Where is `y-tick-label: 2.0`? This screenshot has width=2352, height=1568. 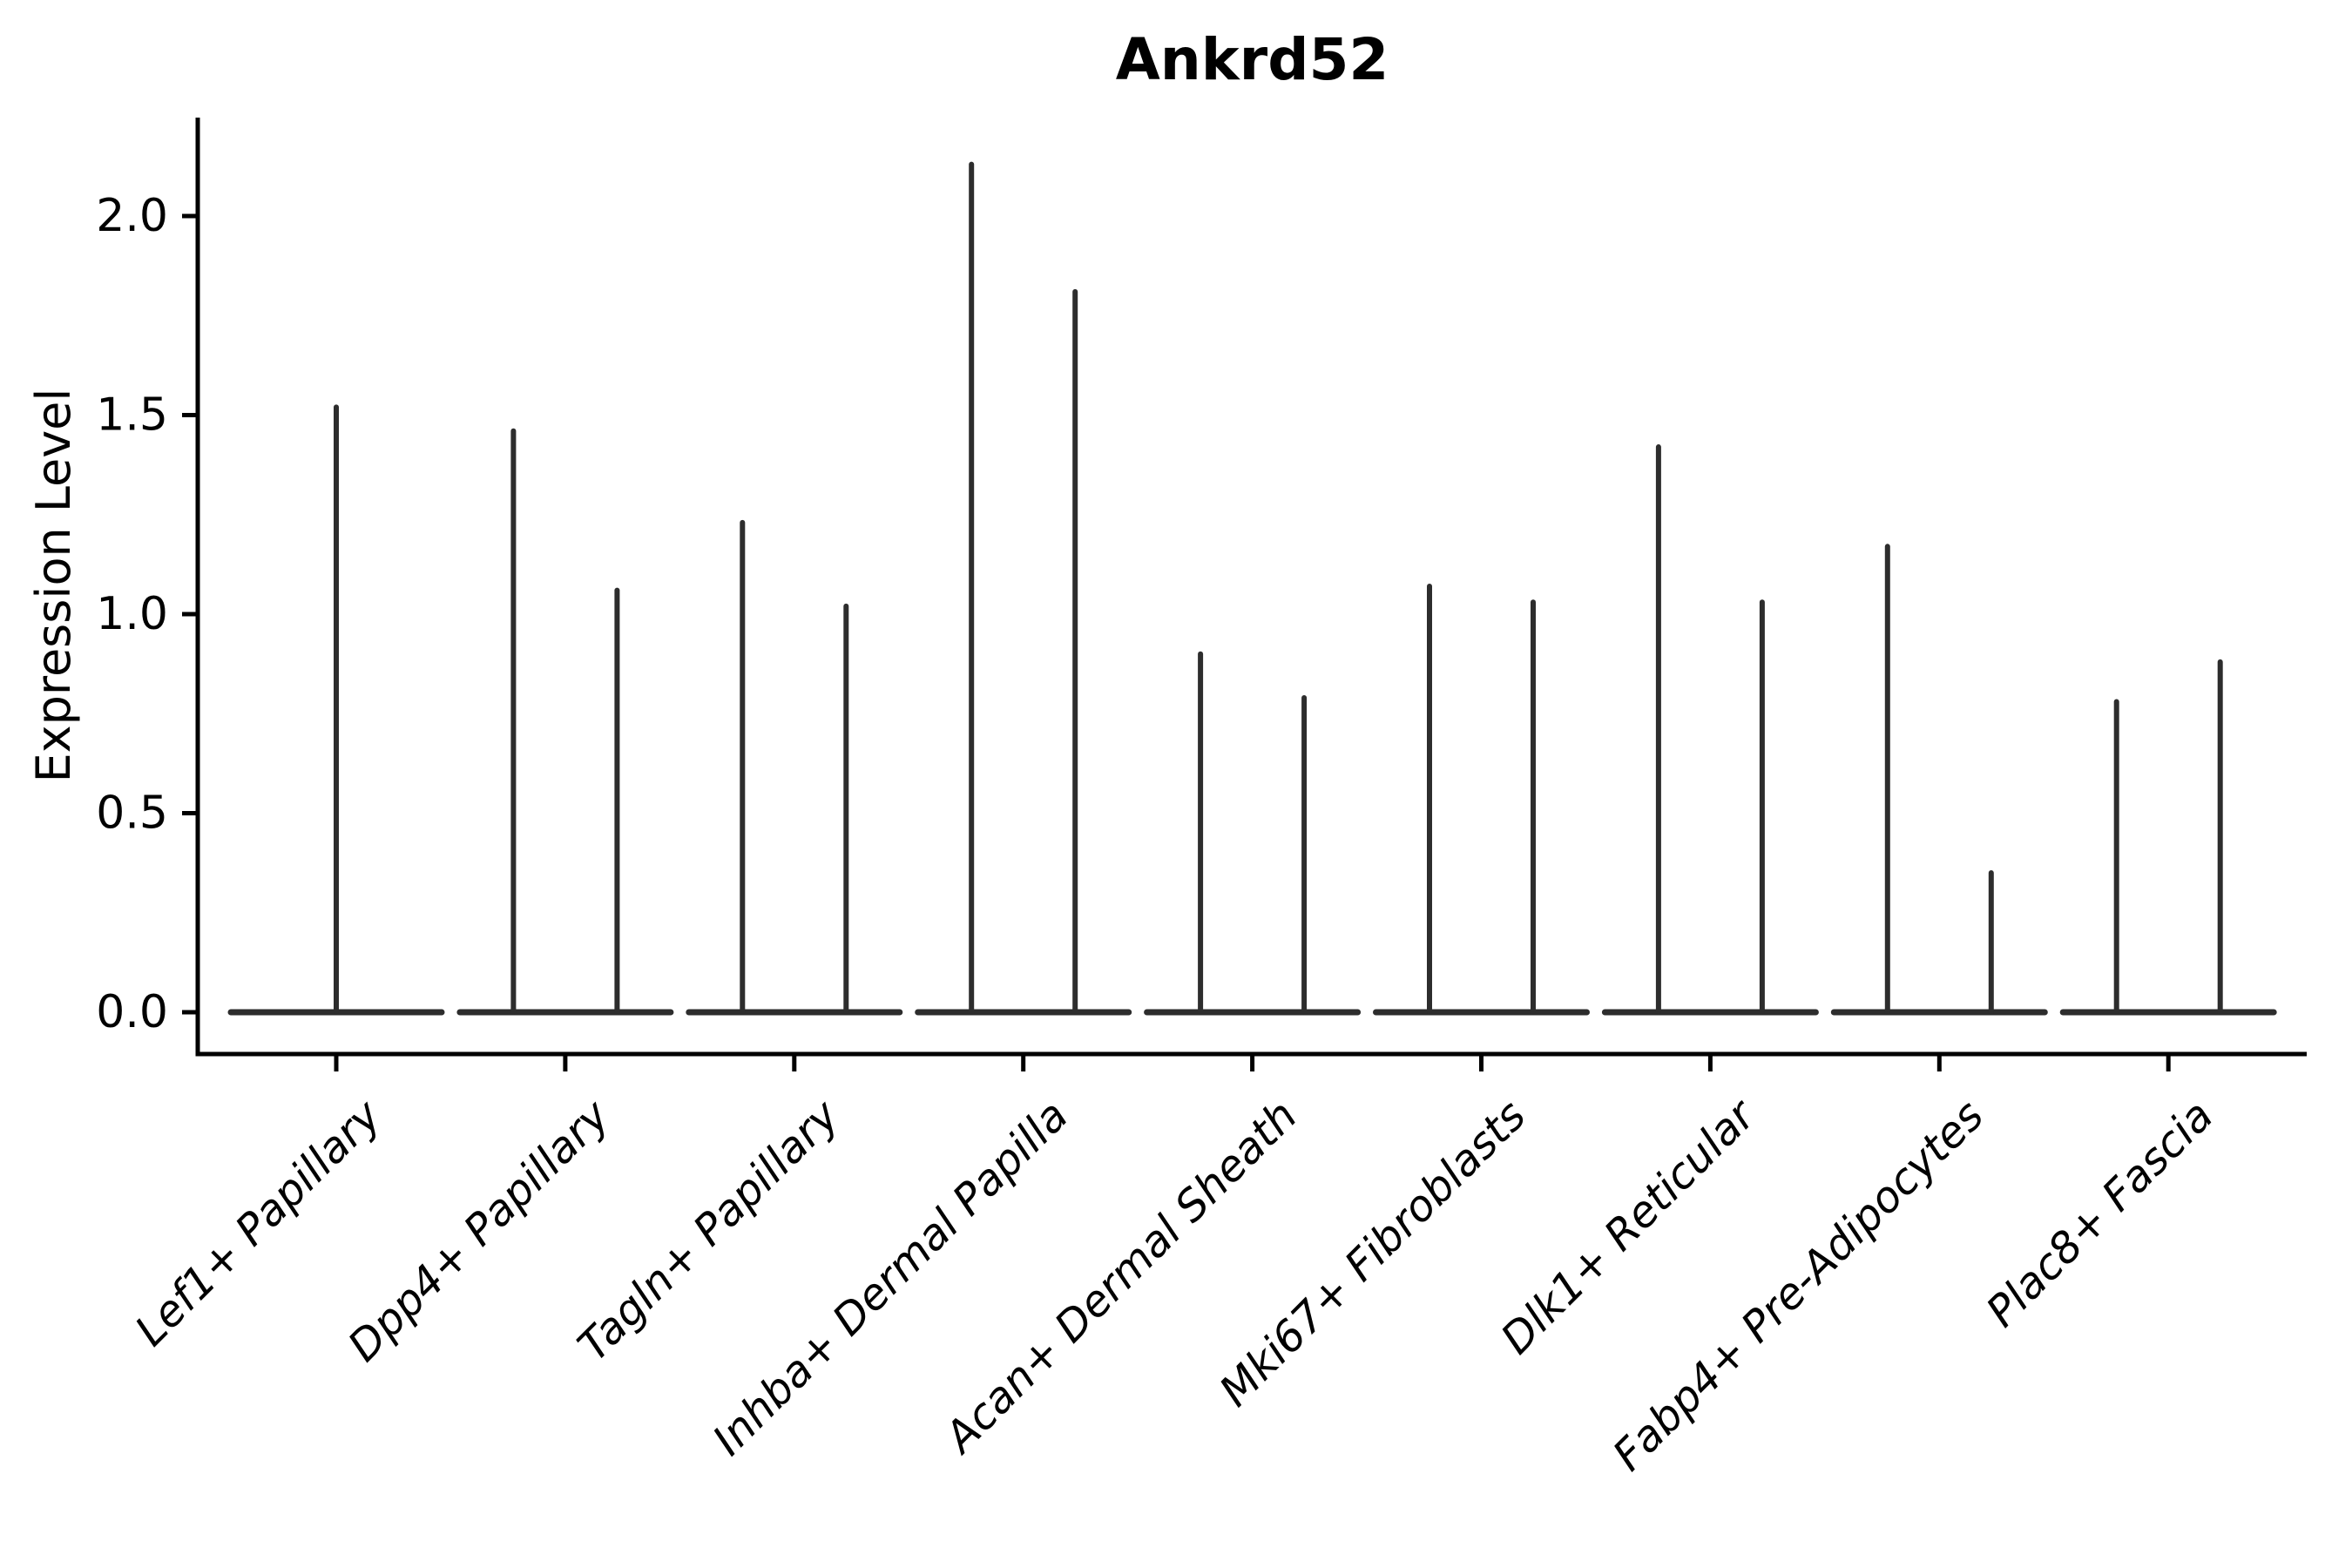
y-tick-label: 2.0 is located at coordinates (132, 216).